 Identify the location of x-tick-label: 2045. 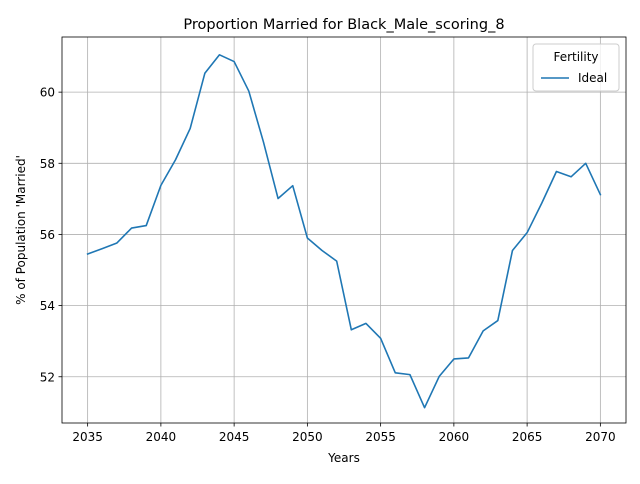
(234, 437).